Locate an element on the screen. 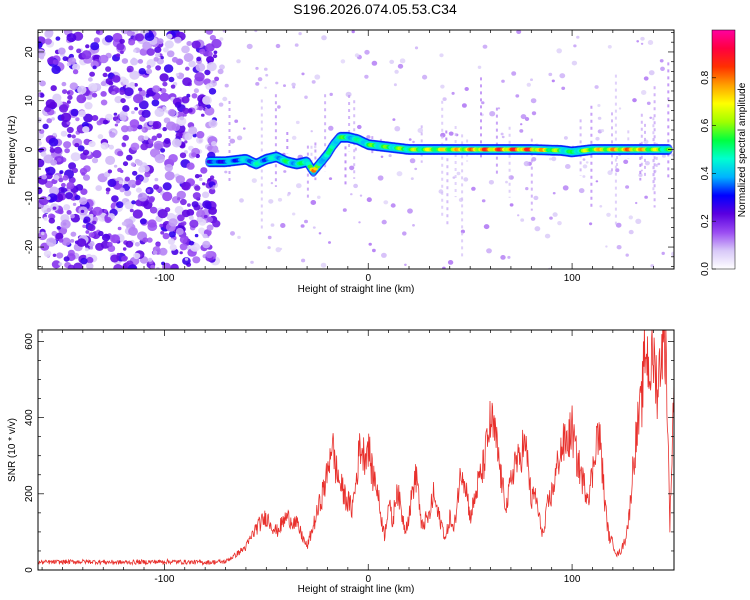 Image resolution: width=750 pixels, height=600 pixels. colorbar-tick-label: 0.4 is located at coordinates (705, 173).